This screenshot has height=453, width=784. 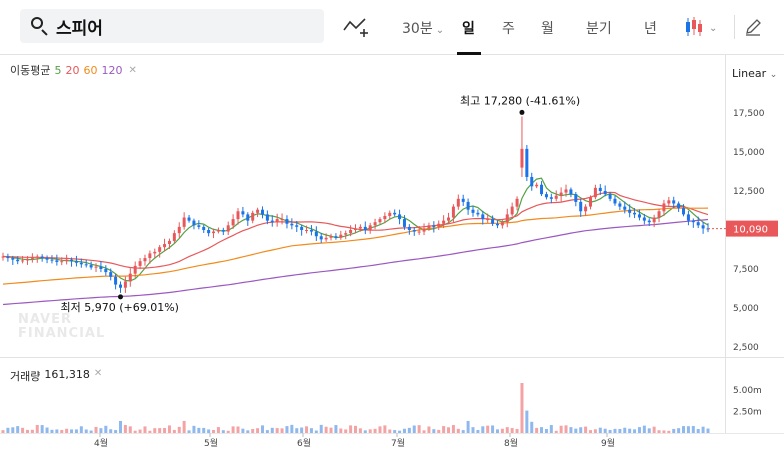 I want to click on period-day: 일, so click(x=468, y=29).